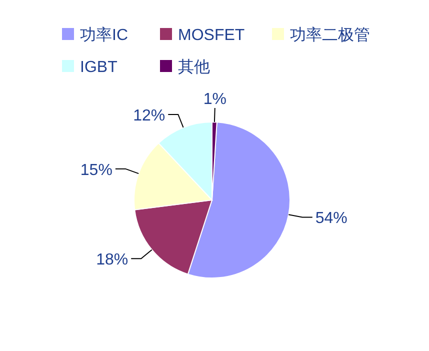  Describe the element at coordinates (104, 35) in the screenshot. I see `legend-label: 功率IC` at that location.